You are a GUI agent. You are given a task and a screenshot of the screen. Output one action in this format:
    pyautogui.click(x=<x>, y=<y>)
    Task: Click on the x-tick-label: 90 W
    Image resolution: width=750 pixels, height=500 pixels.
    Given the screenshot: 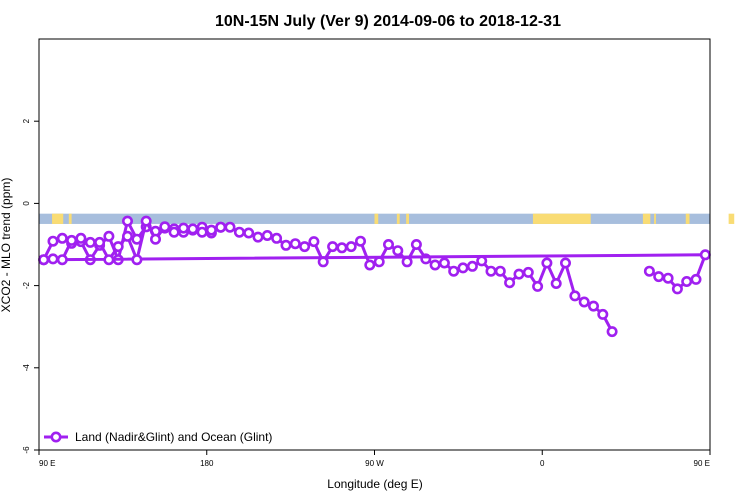 What is the action you would take?
    pyautogui.click(x=374, y=463)
    